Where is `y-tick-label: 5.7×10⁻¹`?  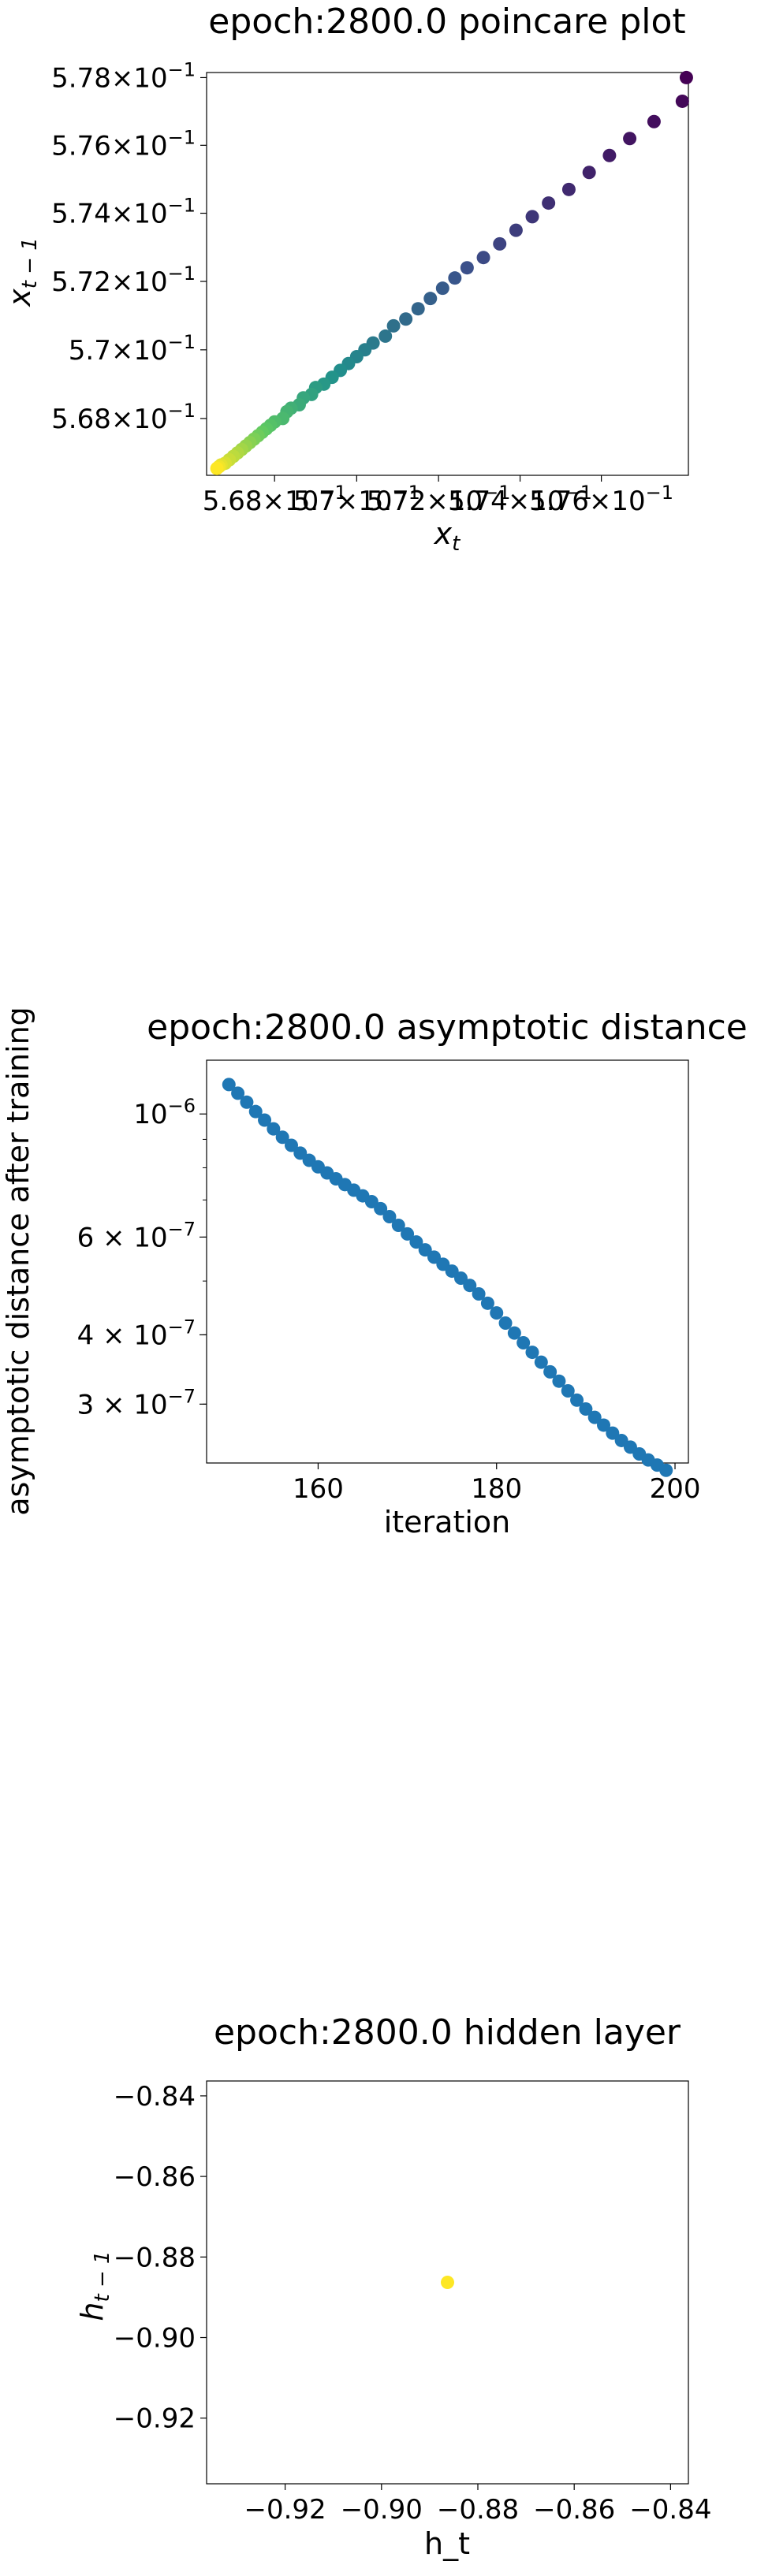
y-tick-label: 5.7×10⁻¹ is located at coordinates (132, 349).